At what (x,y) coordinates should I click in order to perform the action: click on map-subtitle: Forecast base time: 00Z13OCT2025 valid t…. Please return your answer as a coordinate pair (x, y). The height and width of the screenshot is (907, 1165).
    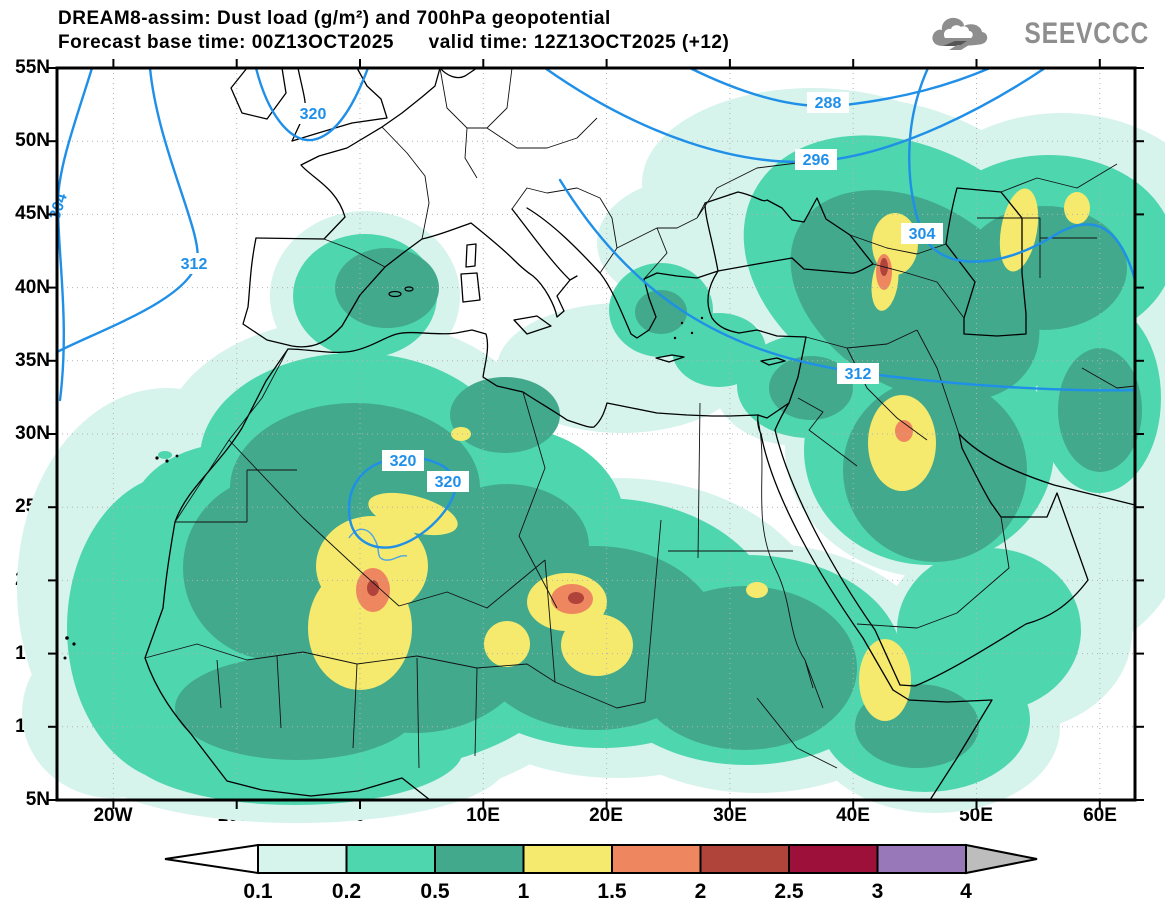
    Looking at the image, I should click on (394, 42).